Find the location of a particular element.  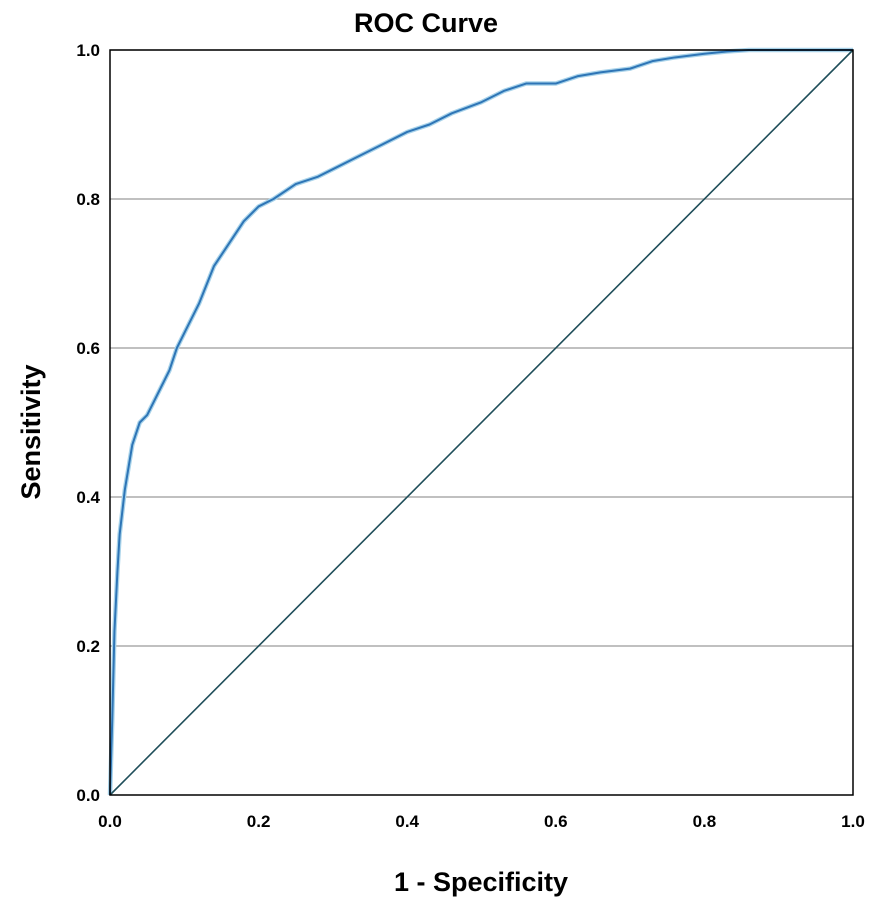

x-tick-label: 0.6 is located at coordinates (556, 821).